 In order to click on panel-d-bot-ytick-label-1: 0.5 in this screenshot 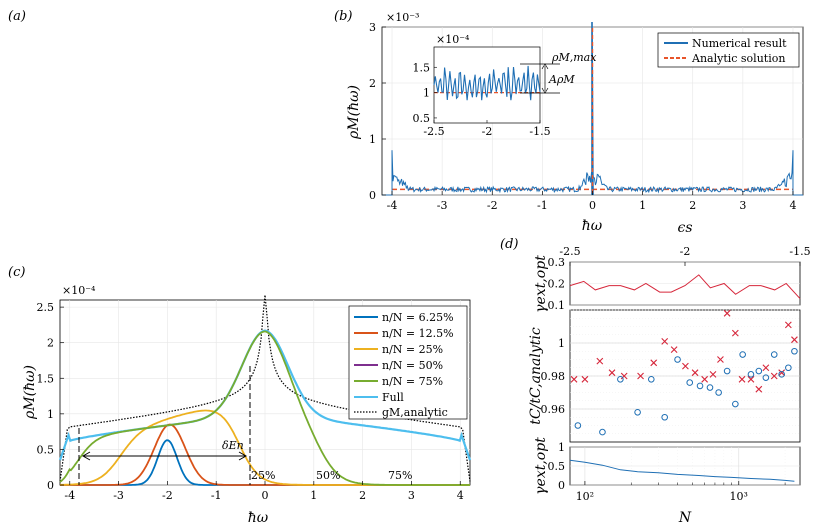, I will do `click(557, 466)`.